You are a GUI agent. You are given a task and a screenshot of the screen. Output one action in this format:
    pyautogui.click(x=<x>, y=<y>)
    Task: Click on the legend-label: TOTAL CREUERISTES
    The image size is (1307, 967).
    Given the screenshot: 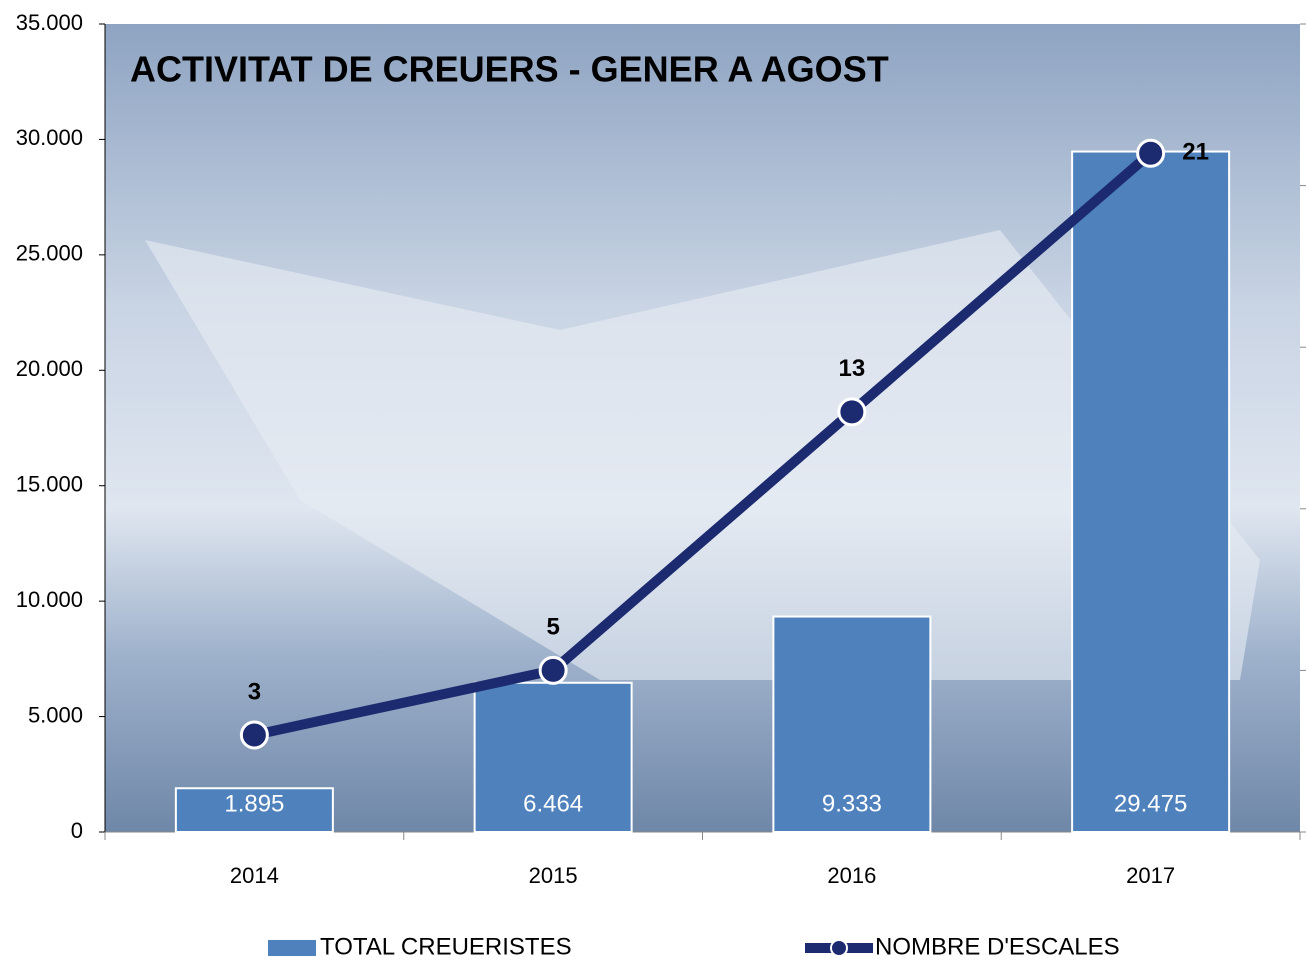 What is the action you would take?
    pyautogui.click(x=446, y=946)
    